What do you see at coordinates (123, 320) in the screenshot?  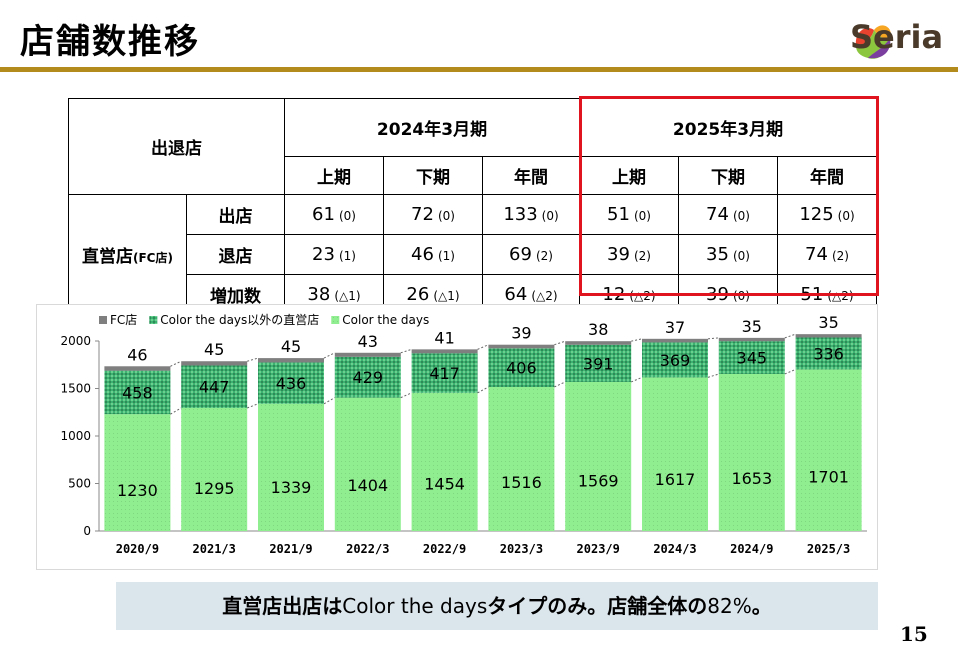 I see `legend-entry: FC店` at bounding box center [123, 320].